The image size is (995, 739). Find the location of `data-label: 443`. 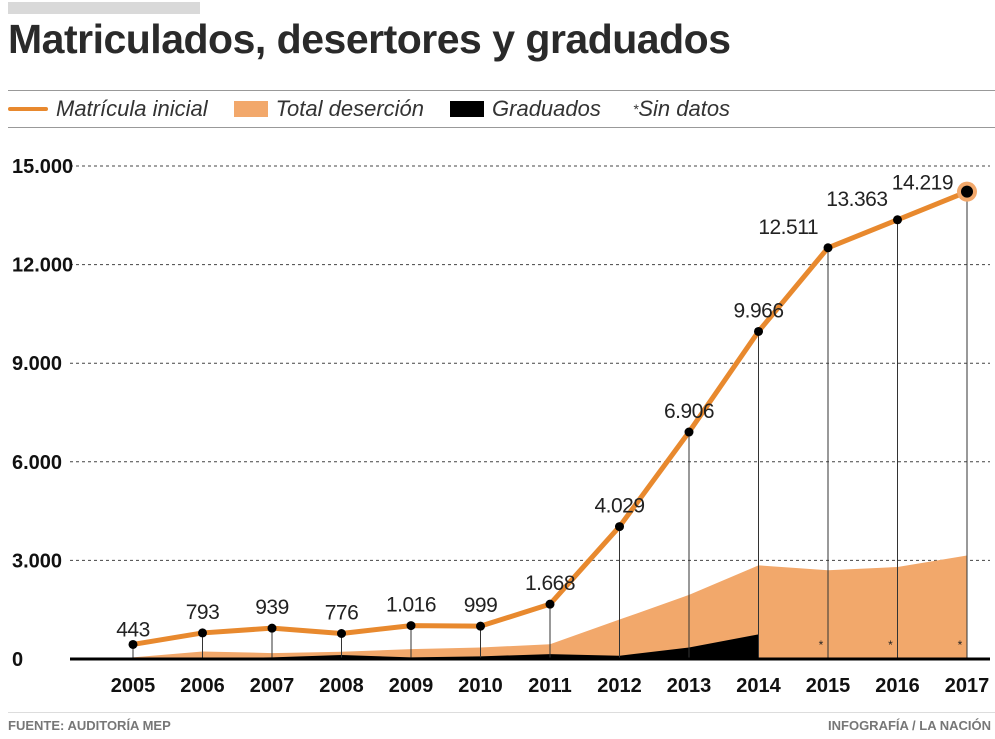

data-label: 443 is located at coordinates (133, 629).